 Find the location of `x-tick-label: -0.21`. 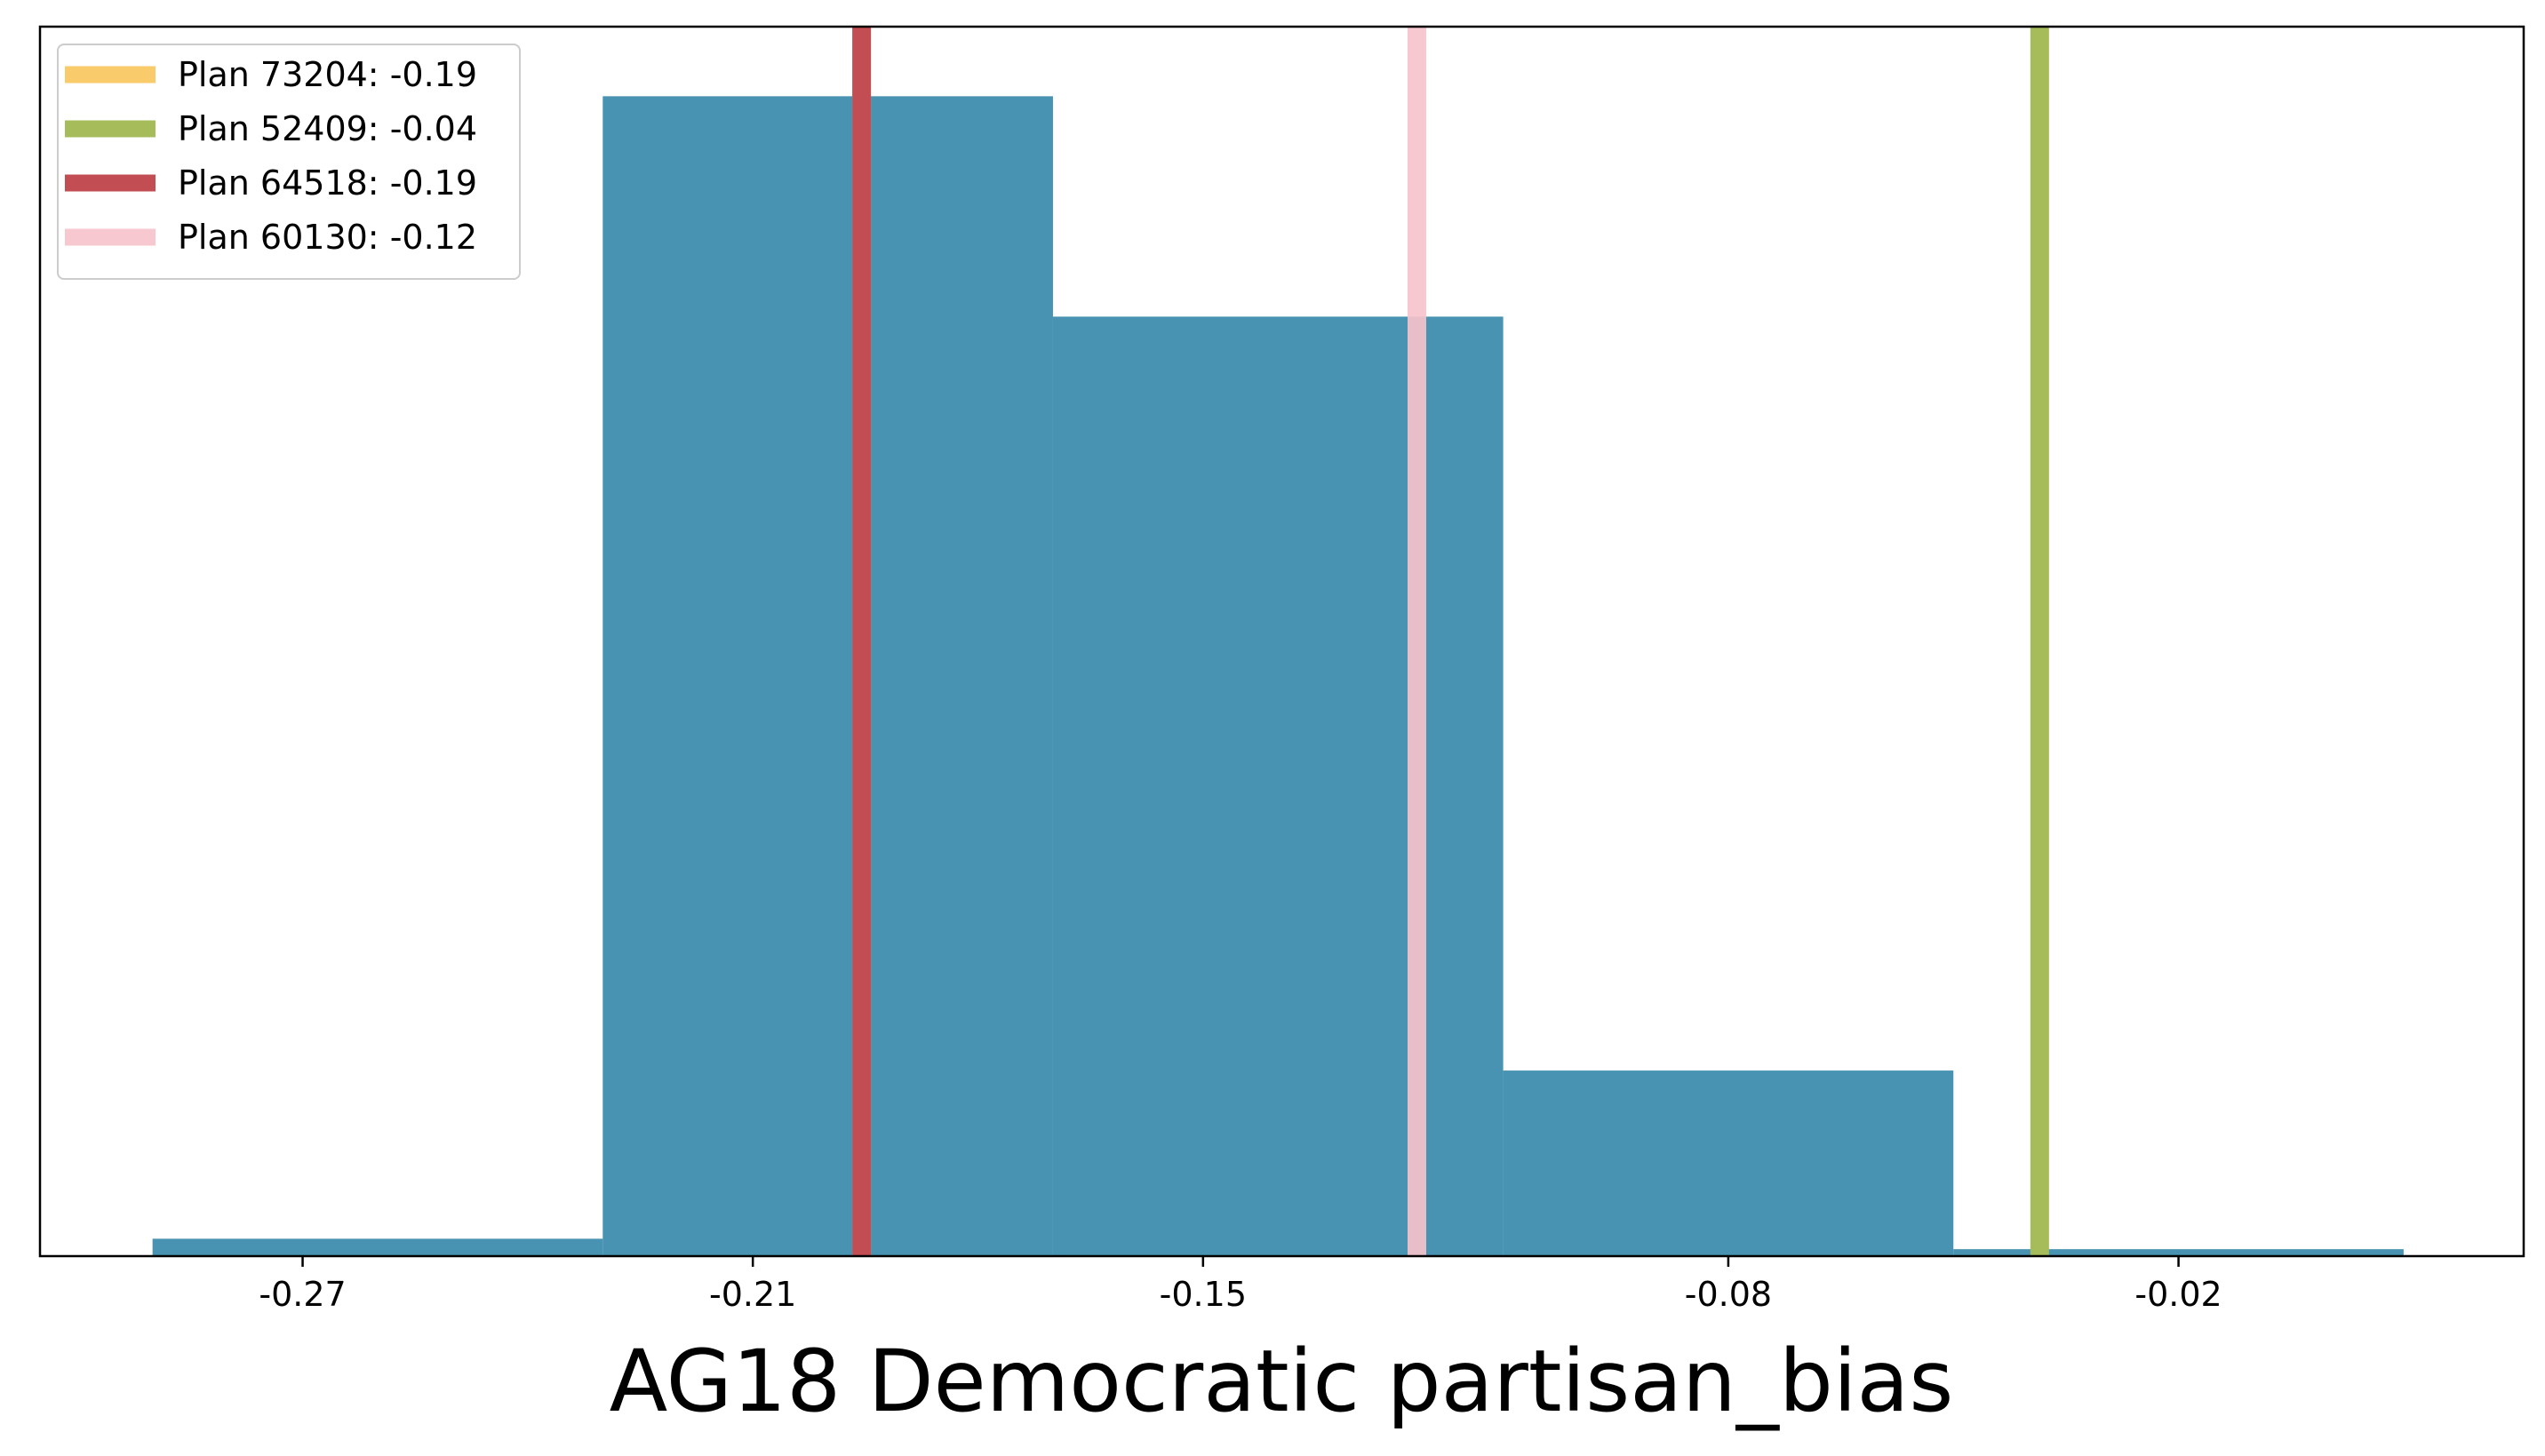

x-tick-label: -0.21 is located at coordinates (752, 1294).